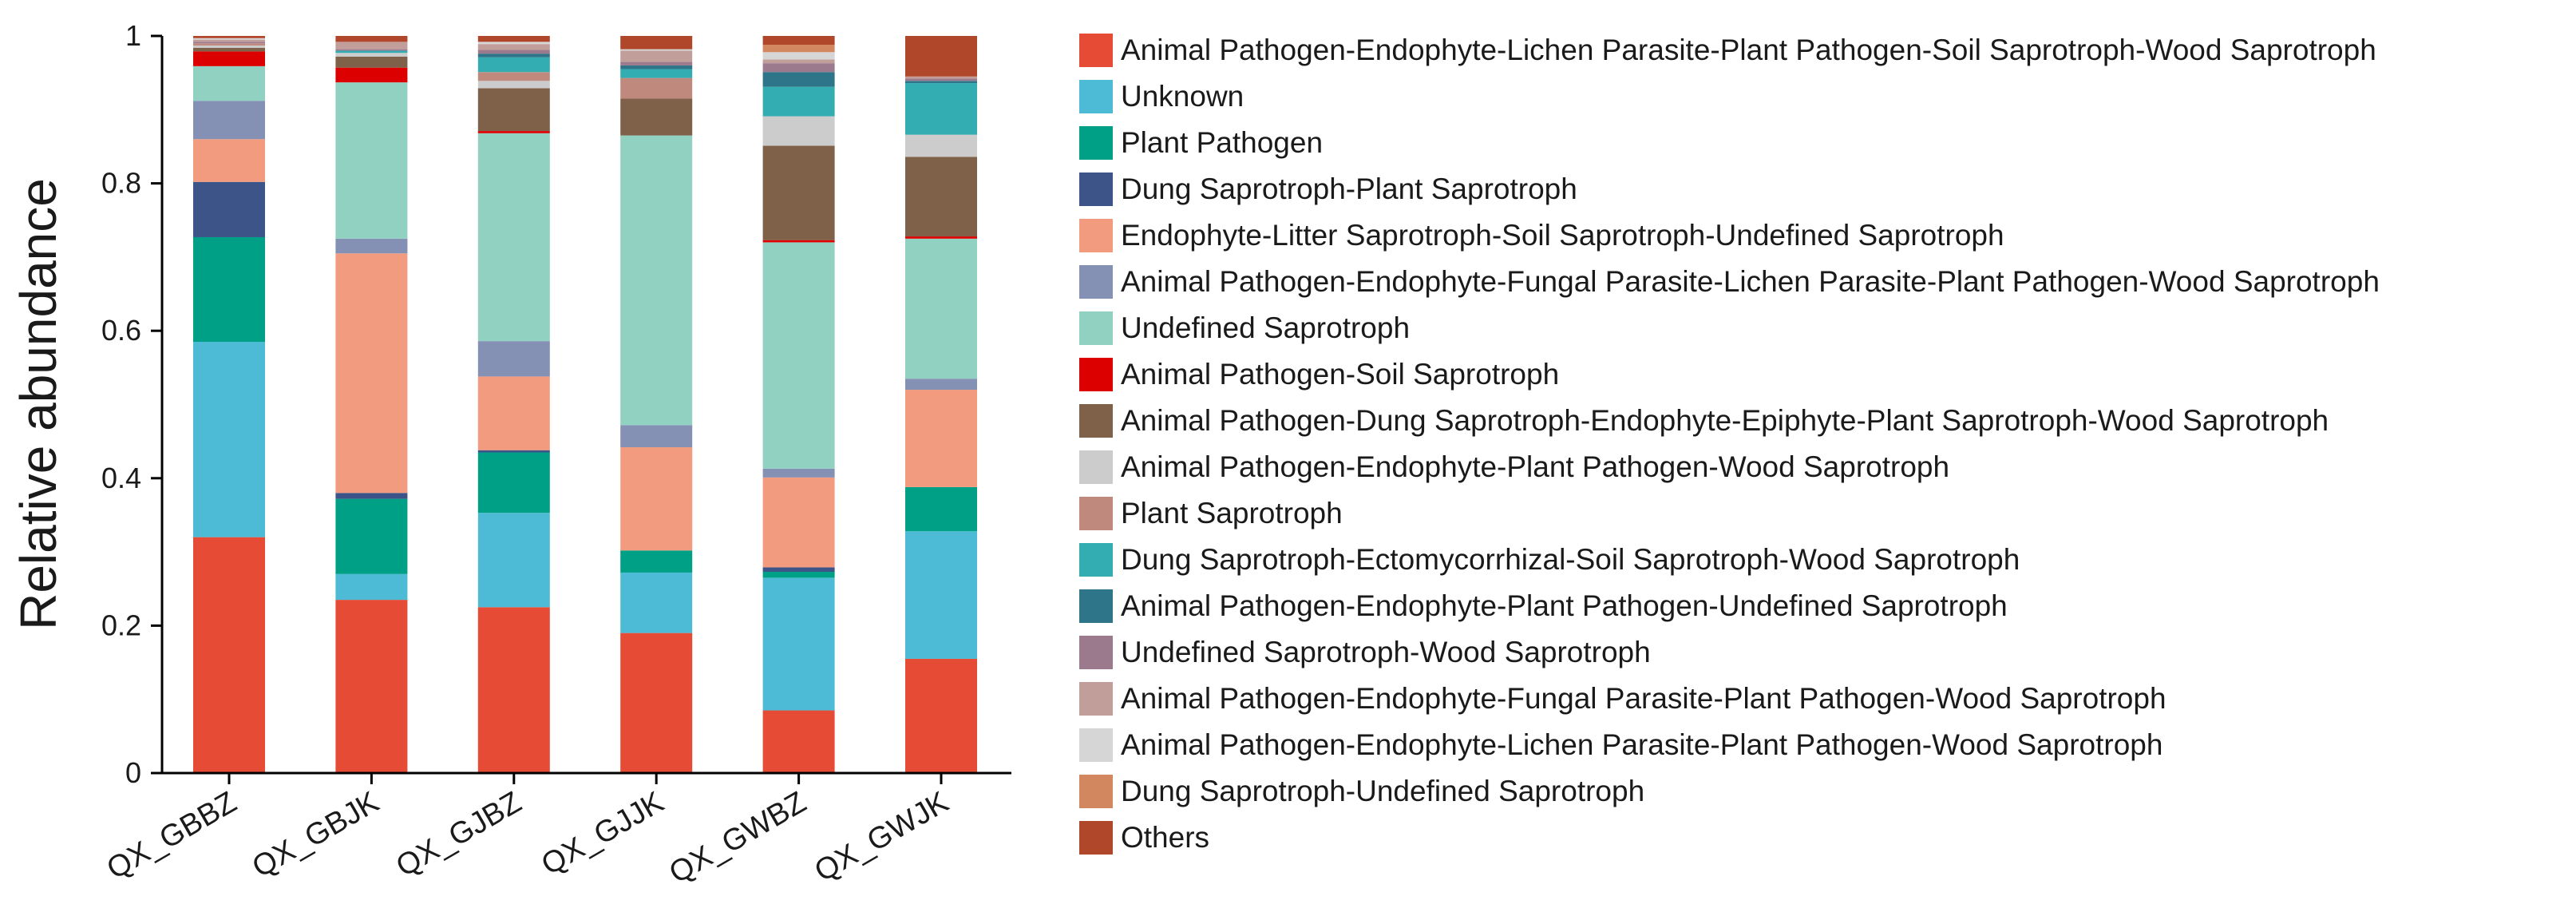 The width and height of the screenshot is (2576, 924). Describe the element at coordinates (171, 836) in the screenshot. I see `x-tick-label: QX_GBBZ` at that location.